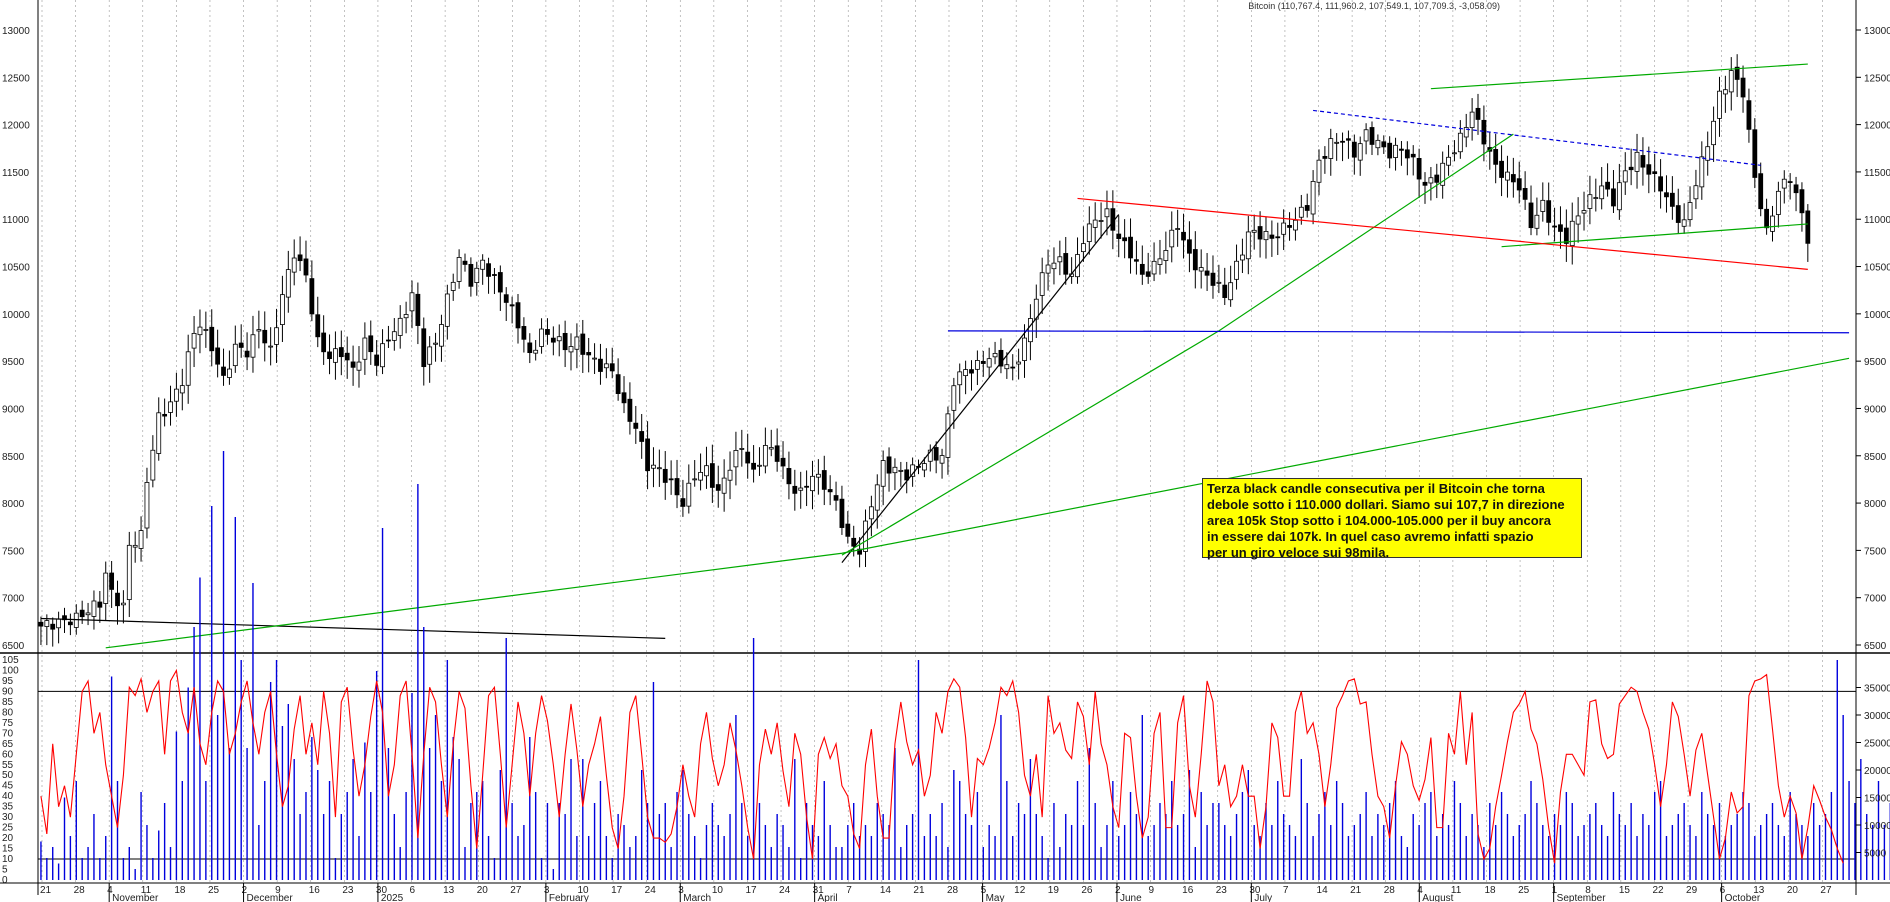 Image resolution: width=1890 pixels, height=902 pixels. I want to click on y-tick-label: 12500, so click(1877, 78).